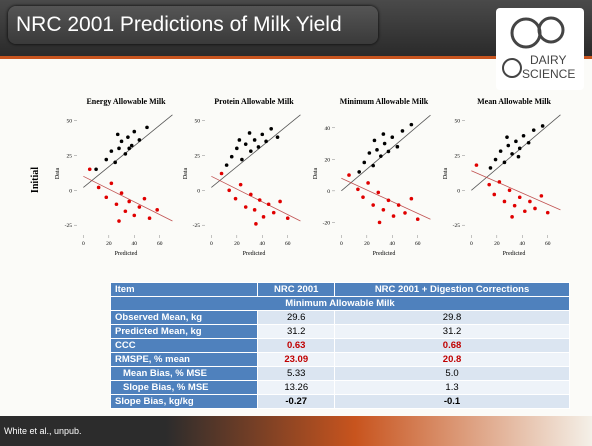 The width and height of the screenshot is (592, 446). Describe the element at coordinates (197, 226) in the screenshot. I see `y-tick-label: -25` at that location.